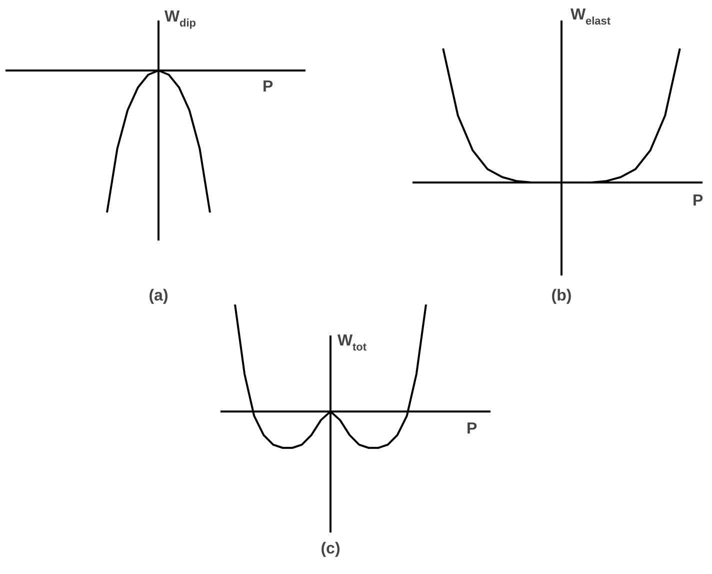  I want to click on text: (c), so click(330, 549).